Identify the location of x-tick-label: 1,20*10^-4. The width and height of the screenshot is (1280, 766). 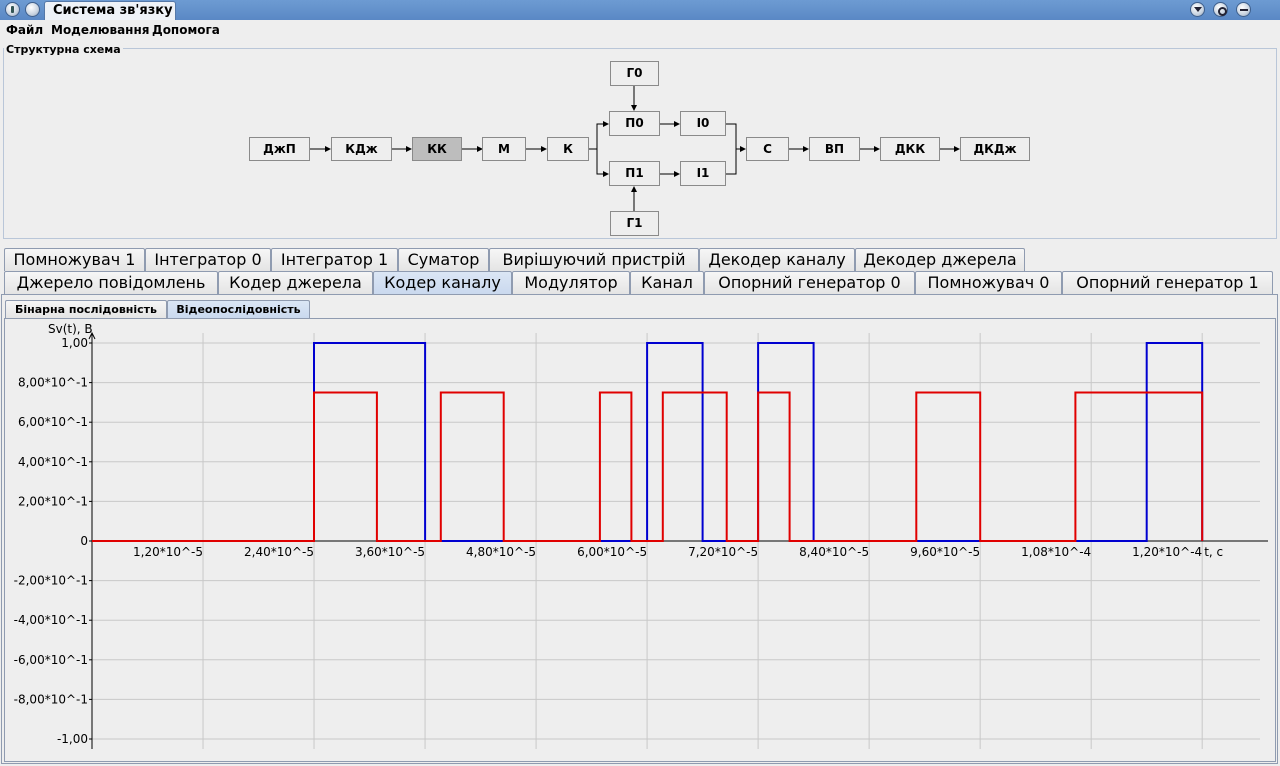
(1167, 552).